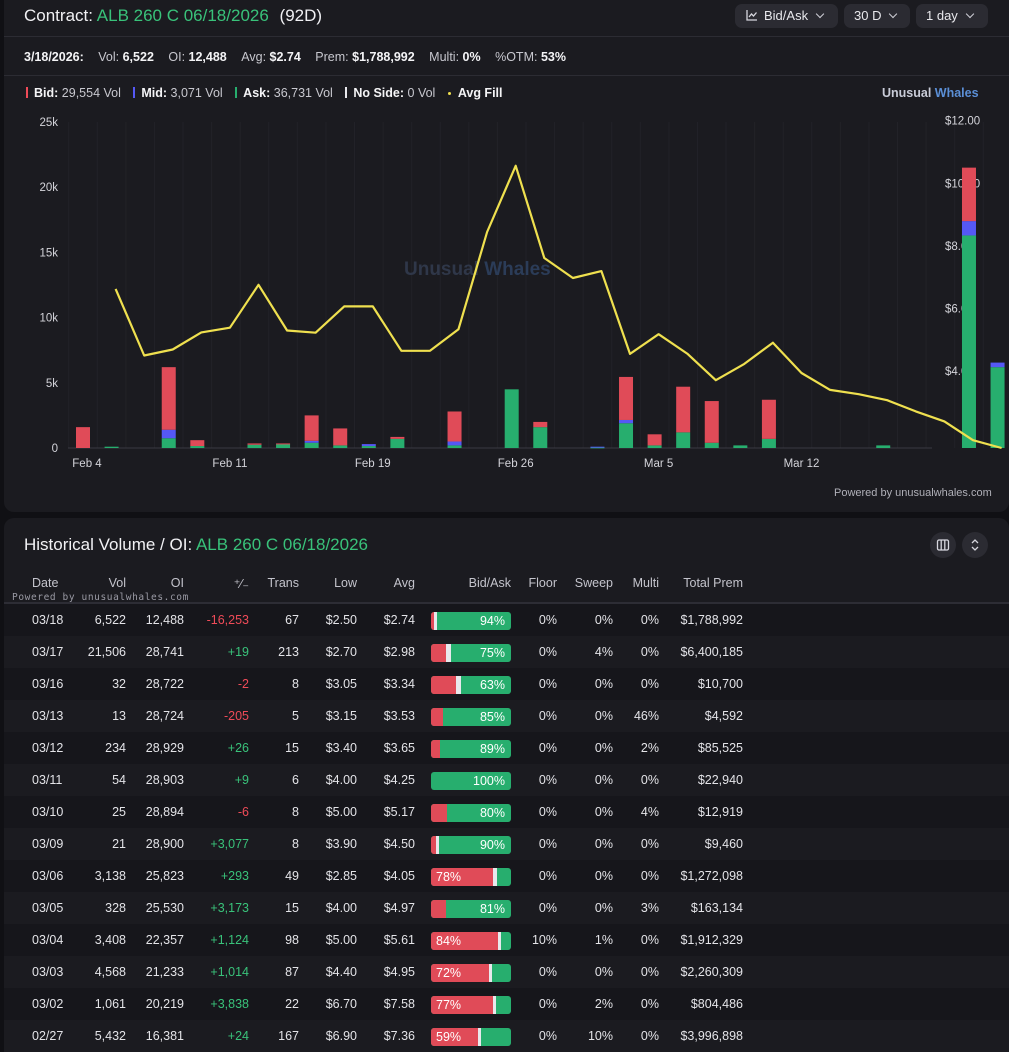  What do you see at coordinates (243, 812) in the screenshot?
I see `cell-chg: -6` at bounding box center [243, 812].